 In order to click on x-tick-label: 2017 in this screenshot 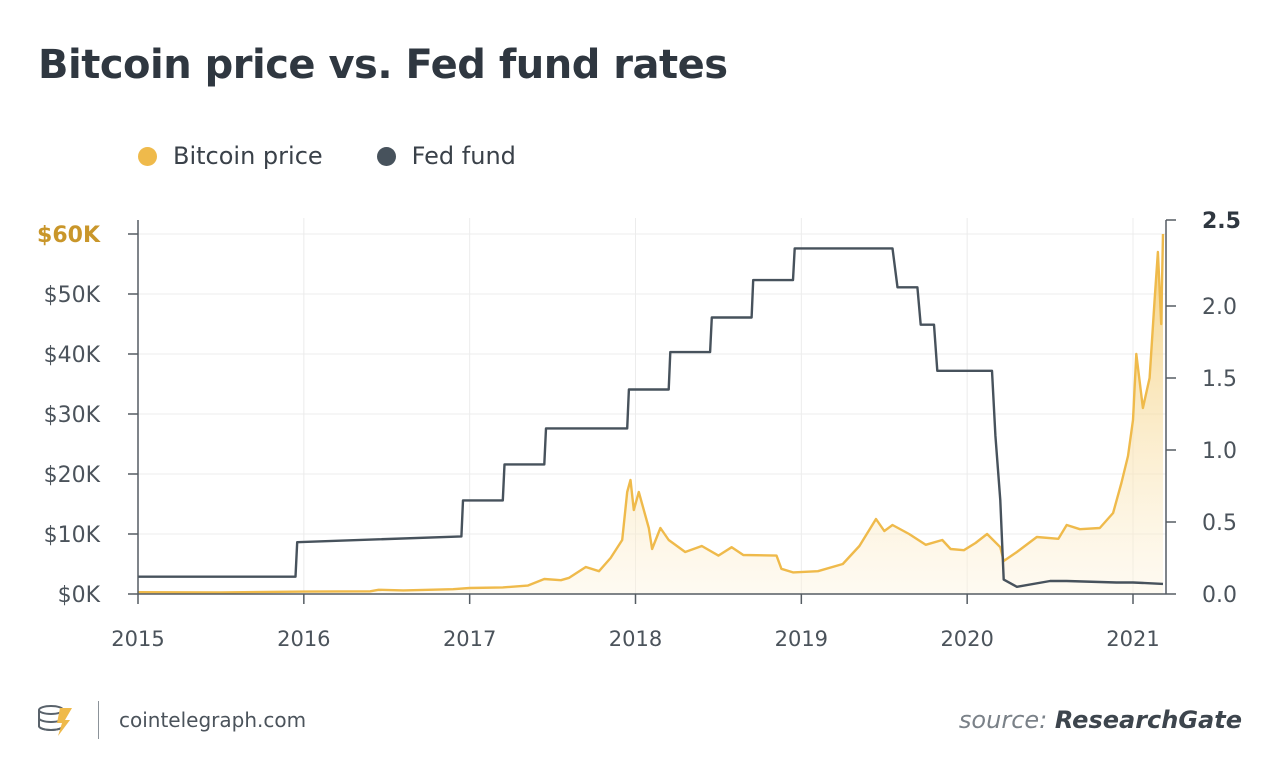, I will do `click(469, 639)`.